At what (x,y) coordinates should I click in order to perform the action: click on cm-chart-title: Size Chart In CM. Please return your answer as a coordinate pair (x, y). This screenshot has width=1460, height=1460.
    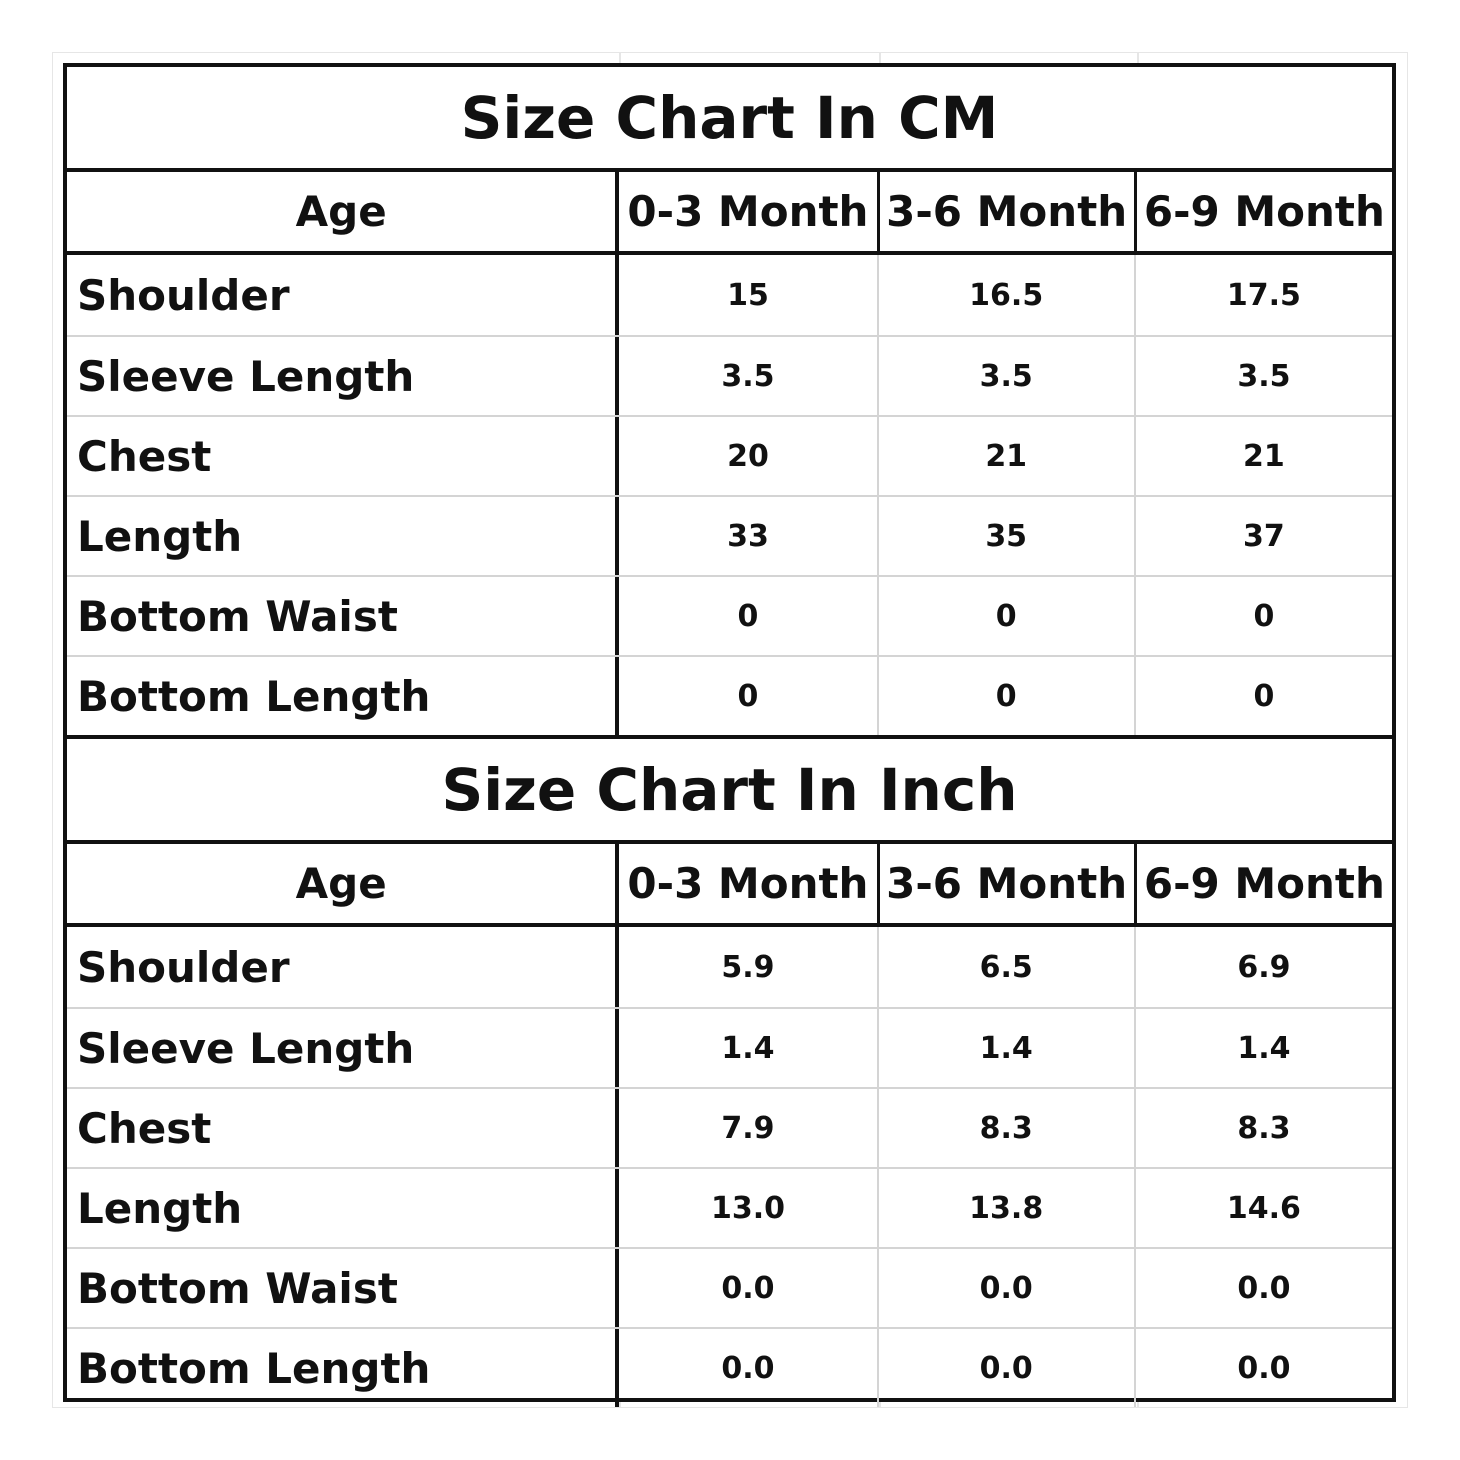
    Looking at the image, I should click on (729, 117).